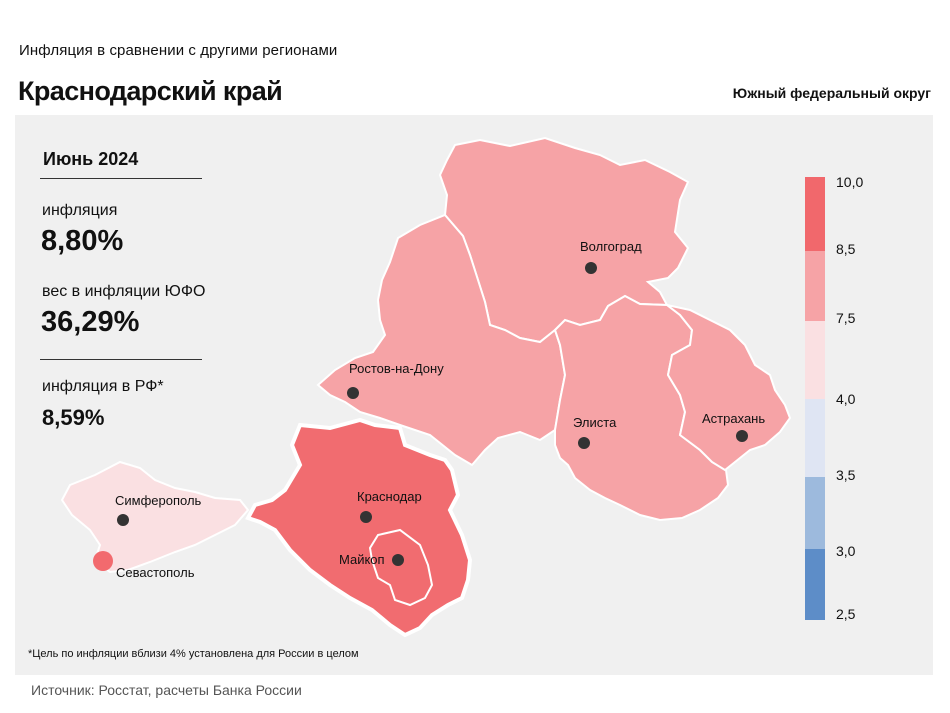 This screenshot has width=950, height=713. I want to click on city-label-krasnodar: Краснодар, so click(389, 496).